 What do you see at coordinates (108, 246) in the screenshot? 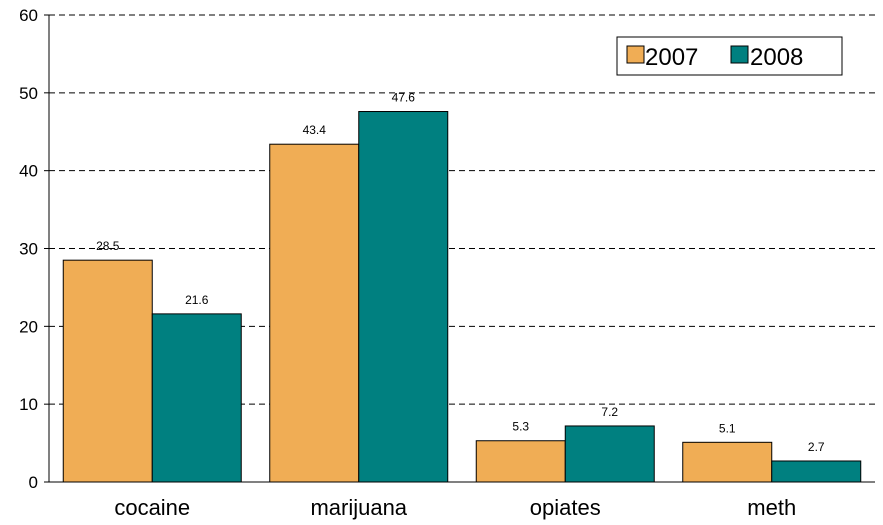
I see `data-label-cocaine-2007: 28.5` at bounding box center [108, 246].